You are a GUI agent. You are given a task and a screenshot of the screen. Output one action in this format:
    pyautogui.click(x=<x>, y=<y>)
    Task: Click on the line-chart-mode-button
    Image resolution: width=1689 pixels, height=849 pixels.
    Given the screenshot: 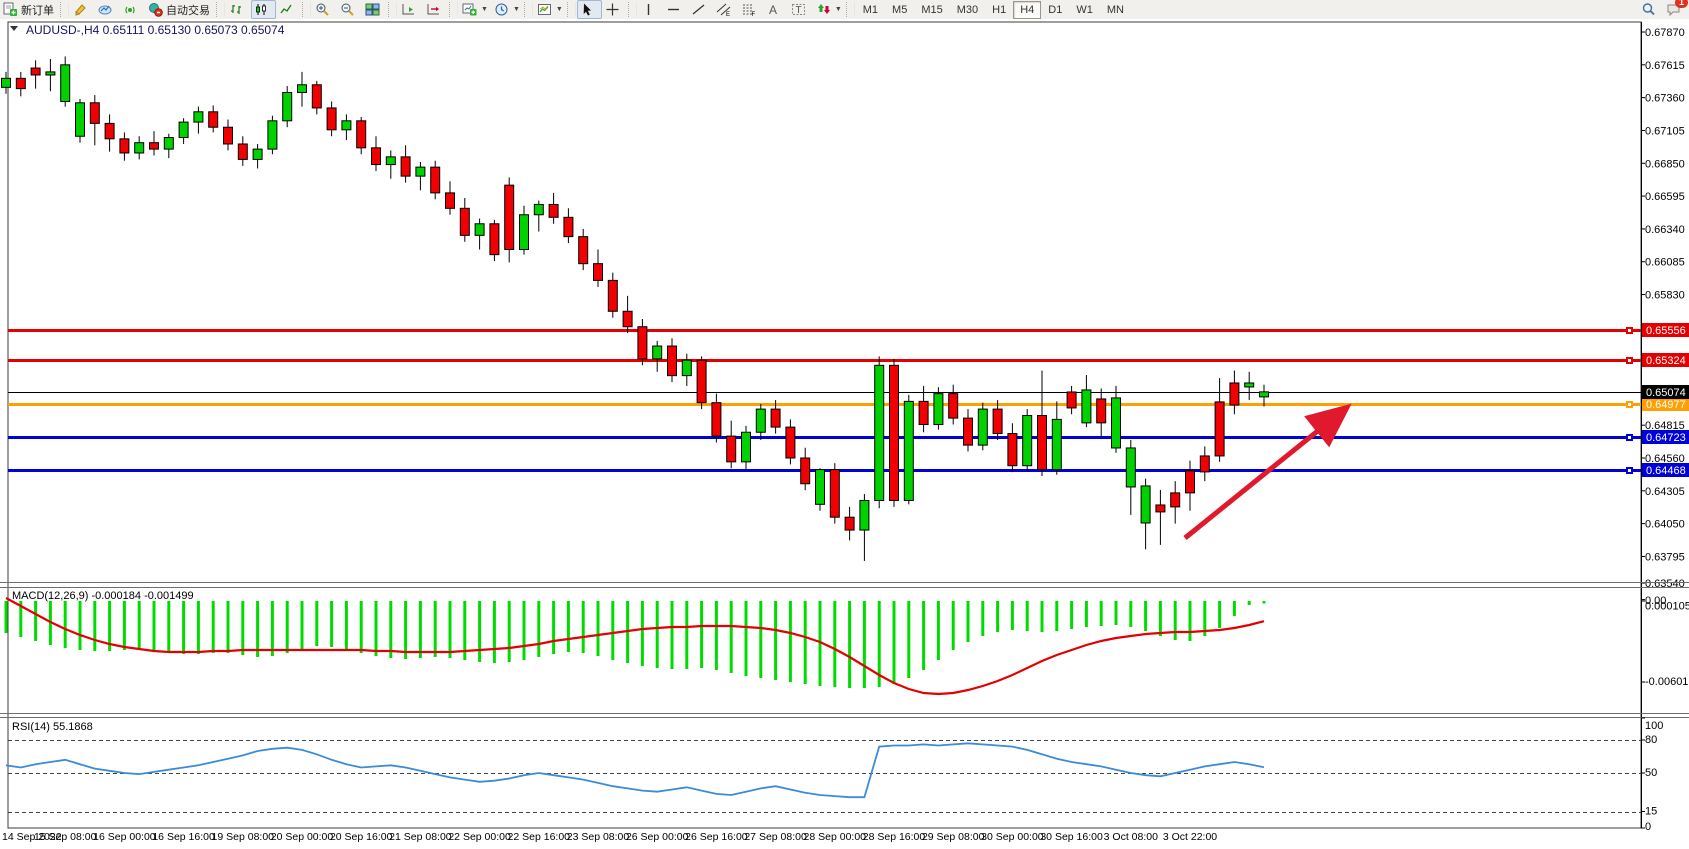 What is the action you would take?
    pyautogui.click(x=288, y=9)
    